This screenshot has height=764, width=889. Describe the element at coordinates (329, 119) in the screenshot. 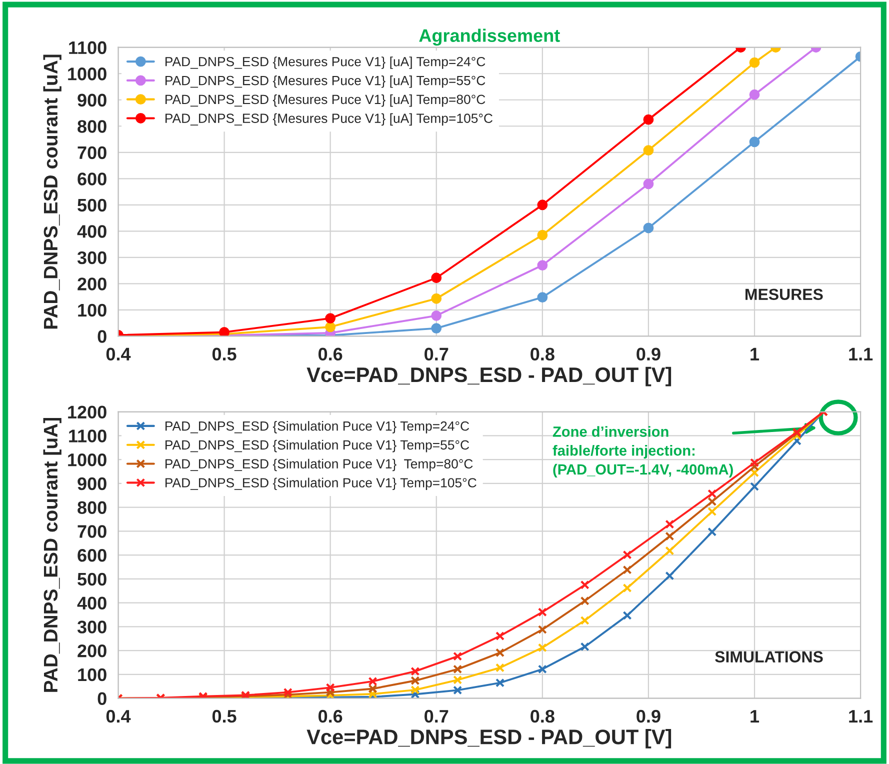

I see `legend-label: PAD_DNPS_ESD {Mesures Puce V1} [uA] Temp=105°C` at that location.